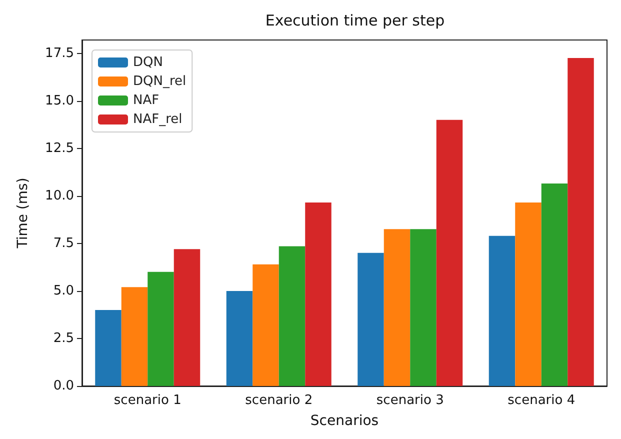  What do you see at coordinates (146, 100) in the screenshot?
I see `legend-label: NAF` at bounding box center [146, 100].